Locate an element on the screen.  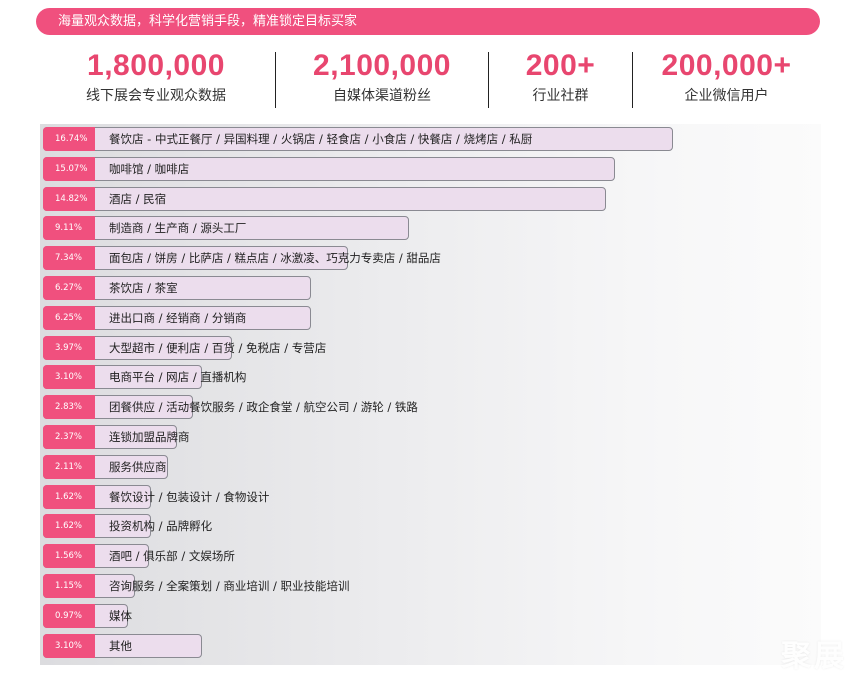
percent-label: 14.82% is located at coordinates (69, 198).